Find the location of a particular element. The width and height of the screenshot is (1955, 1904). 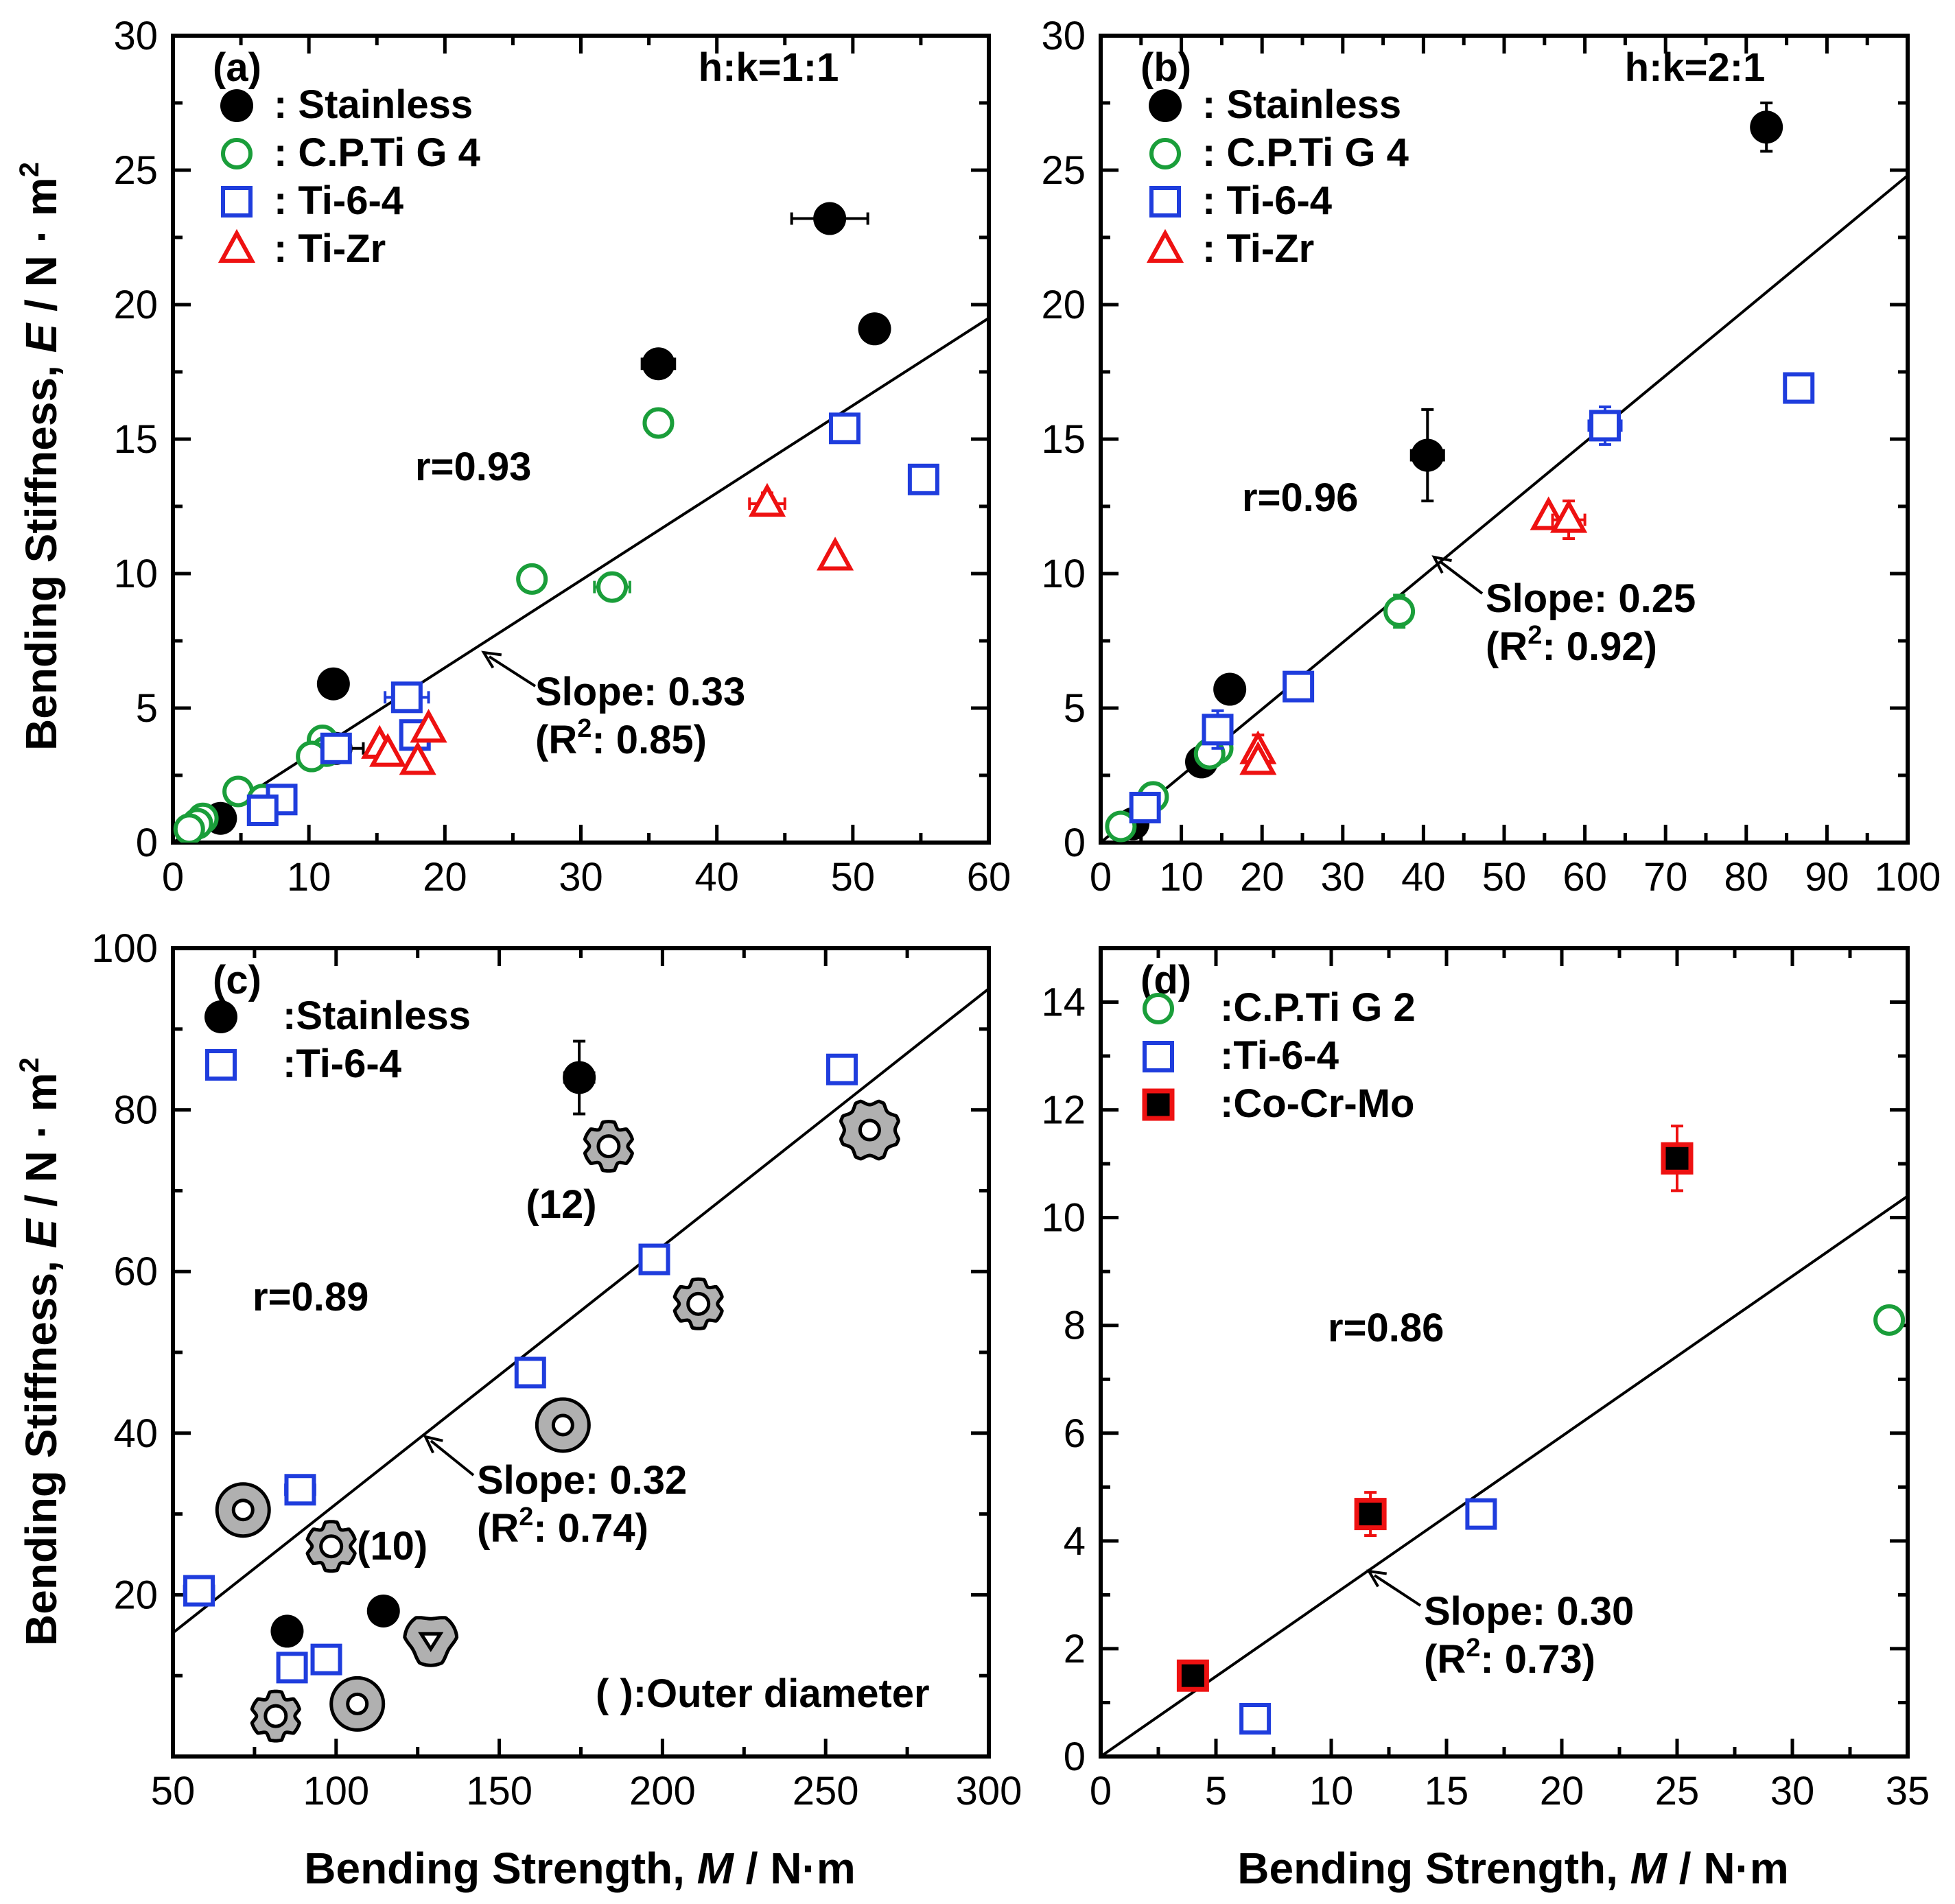

legend: :Stainless:Ti-6-4 is located at coordinates (337, 1040).